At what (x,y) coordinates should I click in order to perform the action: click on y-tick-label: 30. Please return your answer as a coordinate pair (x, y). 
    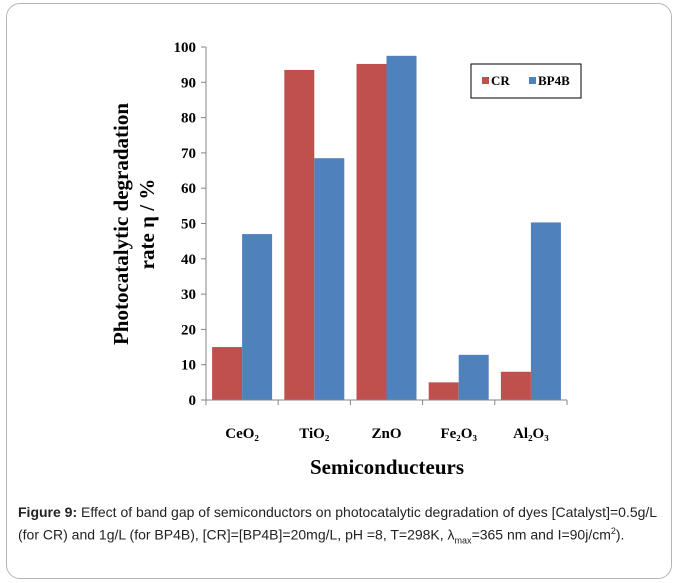
    Looking at the image, I should click on (188, 295).